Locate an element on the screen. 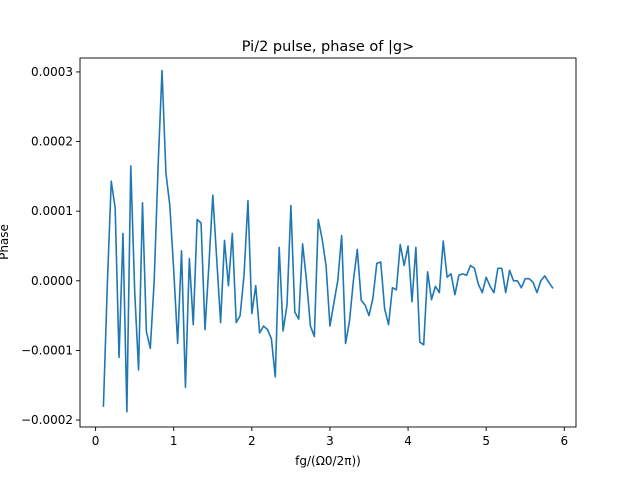 The image size is (640, 480). y-tick-label: 0.0000 is located at coordinates (52, 281).